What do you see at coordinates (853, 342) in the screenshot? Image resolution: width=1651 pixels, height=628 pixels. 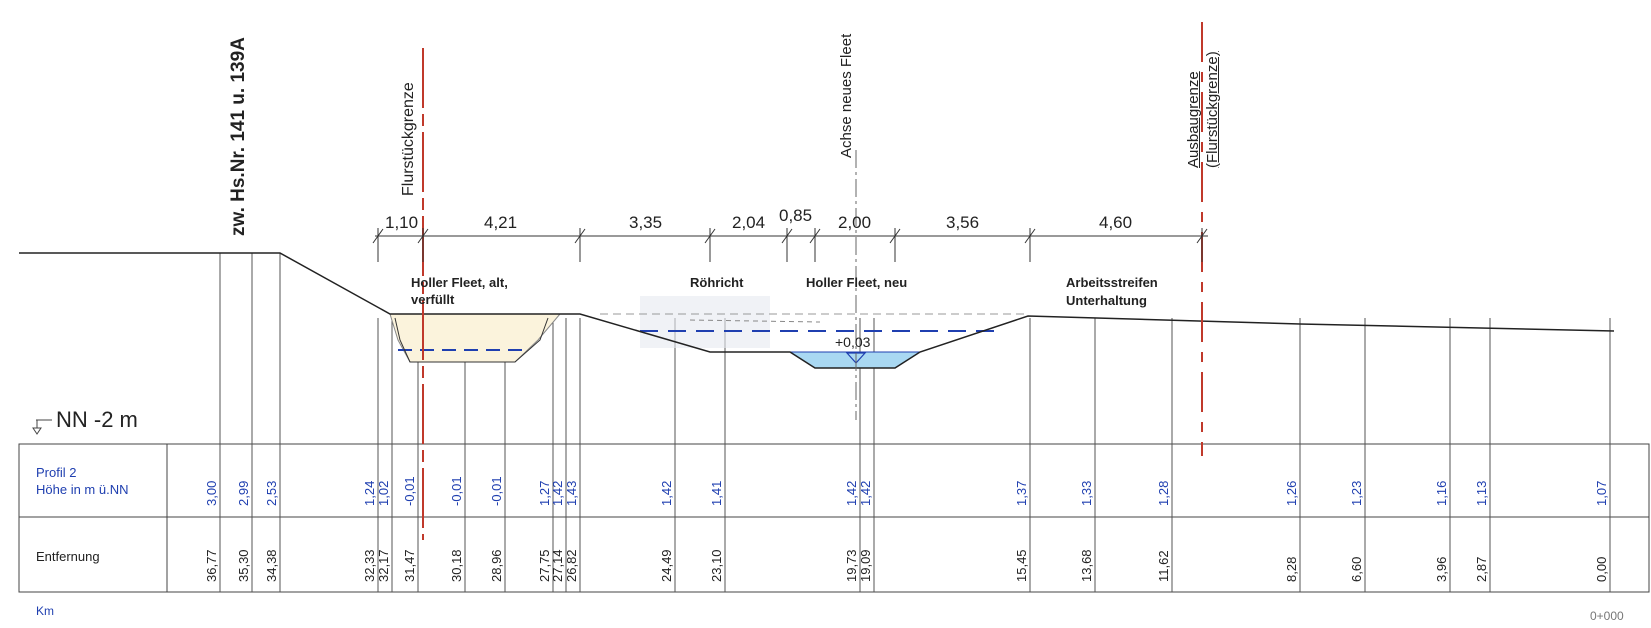 I see `water-level-label: +0,03` at bounding box center [853, 342].